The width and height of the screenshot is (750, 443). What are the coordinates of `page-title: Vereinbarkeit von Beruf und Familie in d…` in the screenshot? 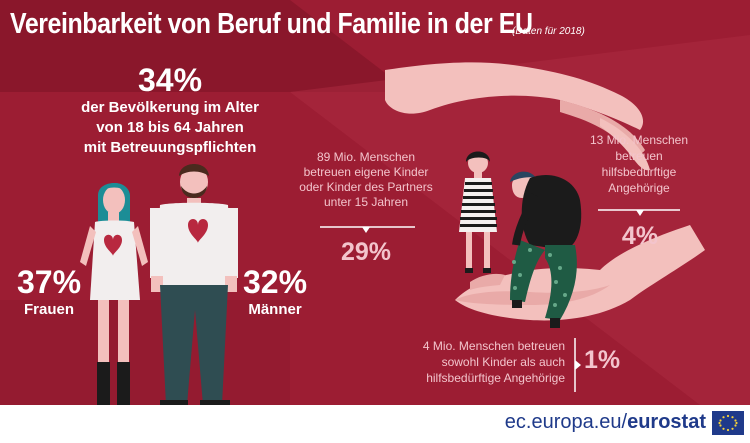 It's located at (271, 24).